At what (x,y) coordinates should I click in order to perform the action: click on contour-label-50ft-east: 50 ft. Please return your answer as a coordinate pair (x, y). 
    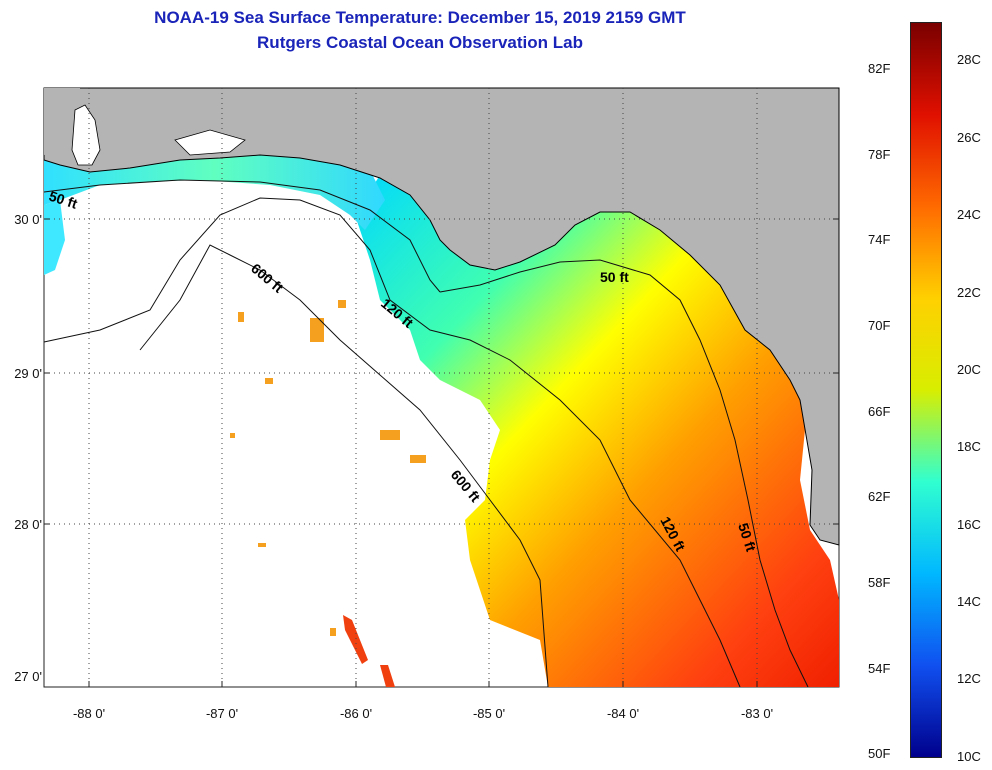
    Looking at the image, I should click on (614, 277).